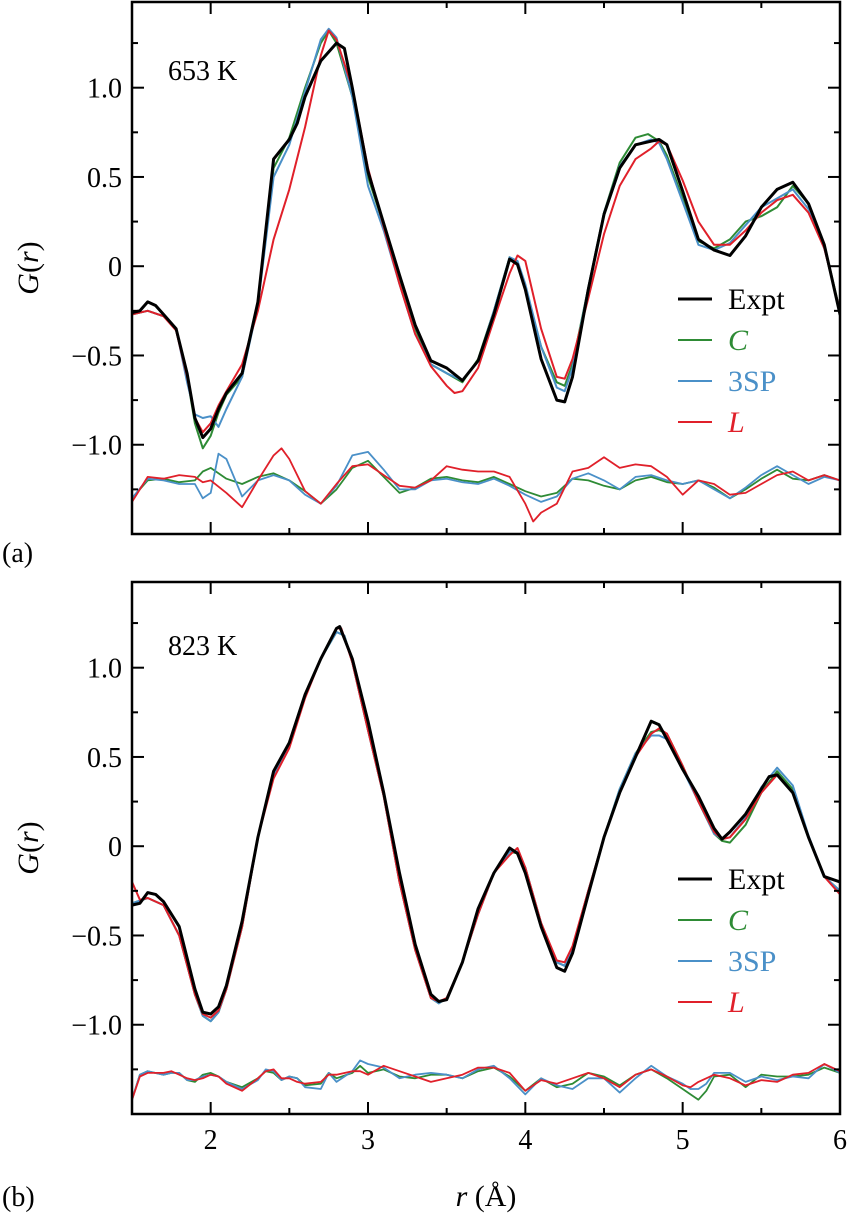  I want to click on x-tick-label: 5, so click(683, 1140).